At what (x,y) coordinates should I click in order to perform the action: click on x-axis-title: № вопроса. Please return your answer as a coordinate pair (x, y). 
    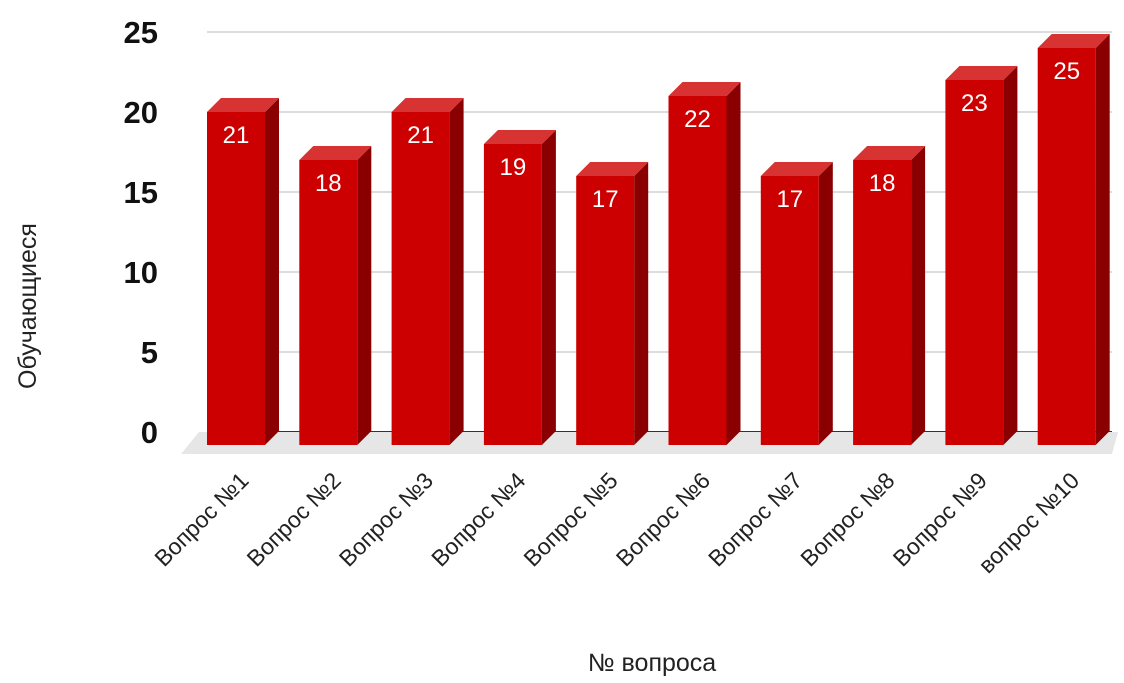
    Looking at the image, I should click on (652, 663).